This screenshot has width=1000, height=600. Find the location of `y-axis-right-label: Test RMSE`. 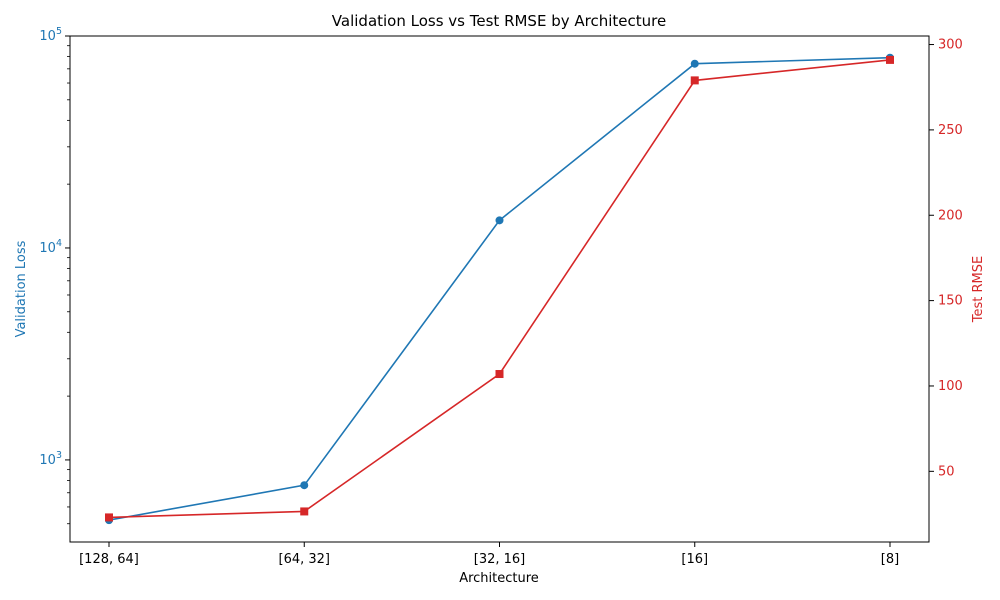

y-axis-right-label: Test RMSE is located at coordinates (978, 289).